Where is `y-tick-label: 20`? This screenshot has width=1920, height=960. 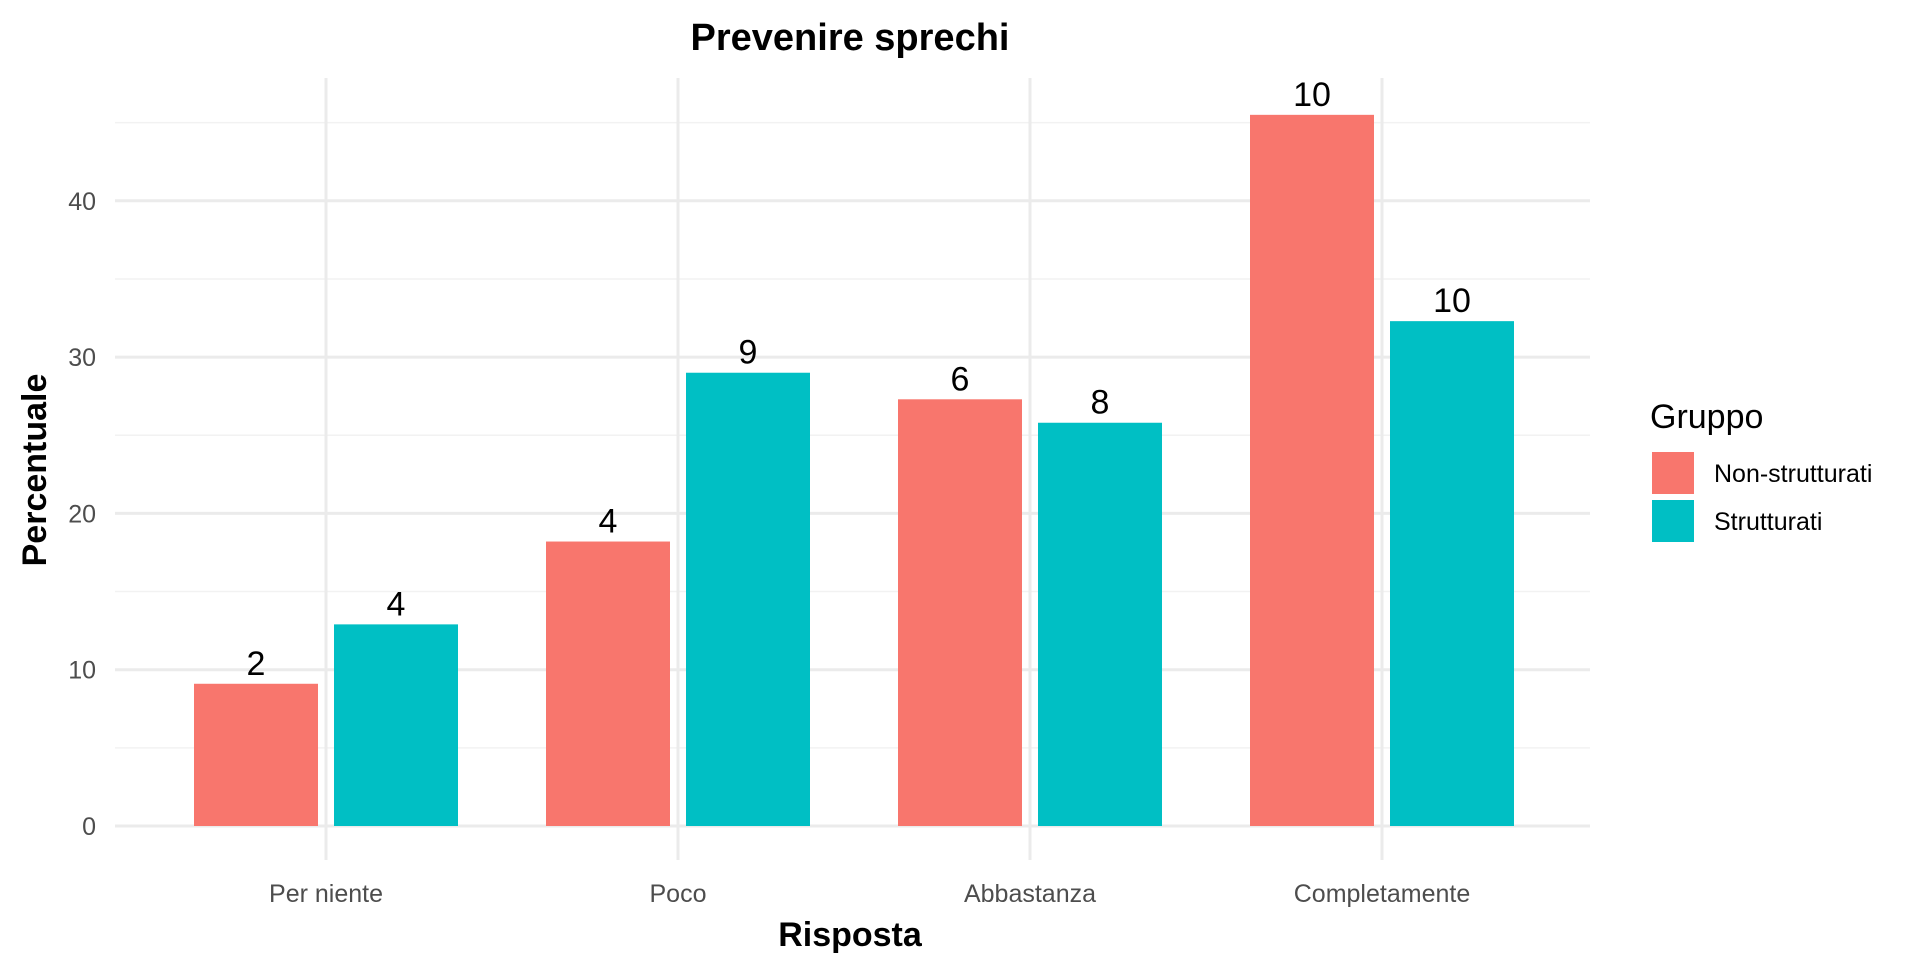
y-tick-label: 20 is located at coordinates (82, 514).